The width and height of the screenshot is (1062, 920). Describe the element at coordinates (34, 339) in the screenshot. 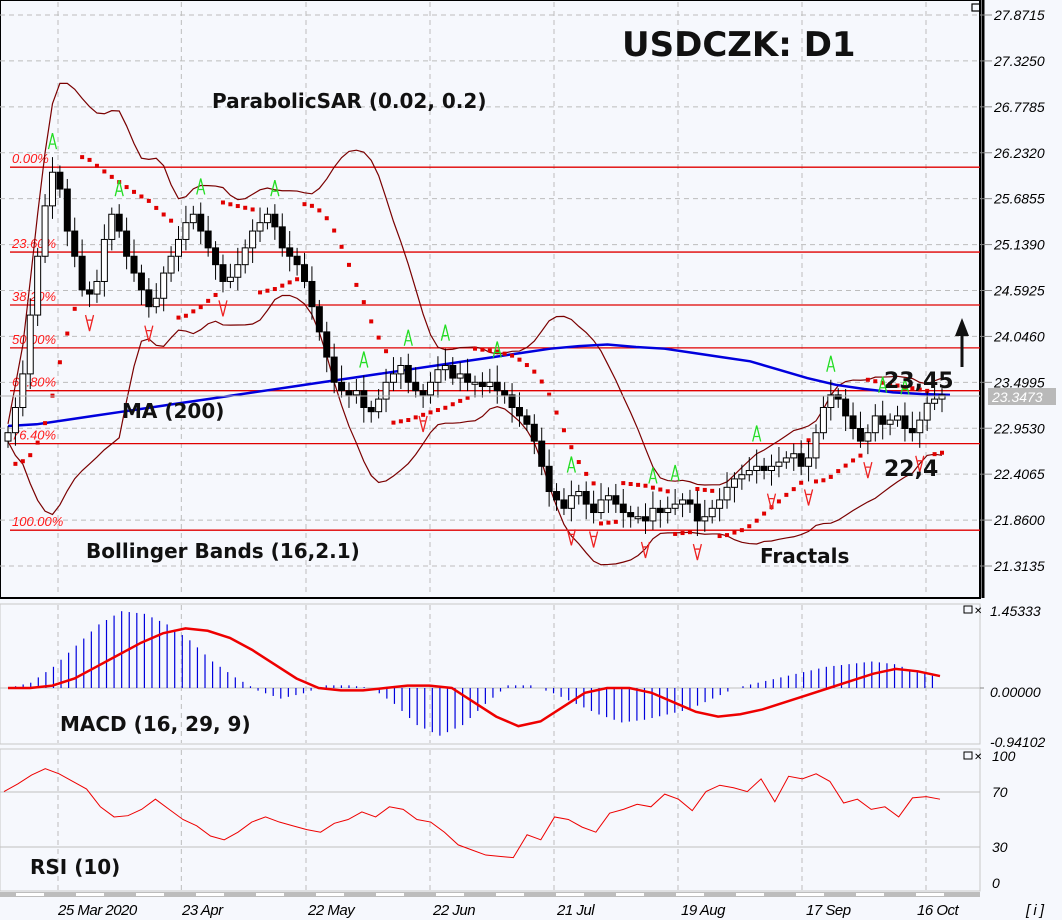

I see `svg-text: 50.00%` at that location.